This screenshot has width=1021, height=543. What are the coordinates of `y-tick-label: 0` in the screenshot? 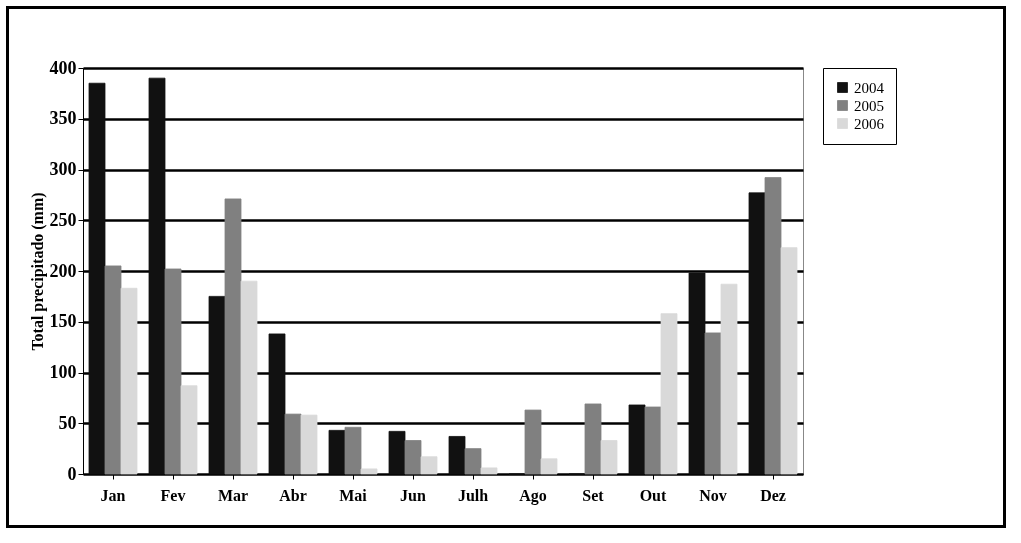 It's located at (72, 473).